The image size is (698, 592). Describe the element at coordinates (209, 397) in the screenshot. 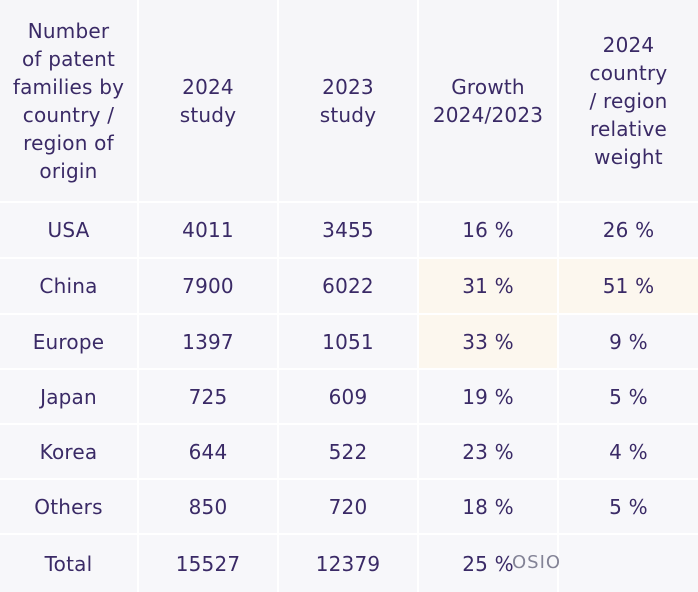

I see `table-row-japan-2024: 725` at that location.